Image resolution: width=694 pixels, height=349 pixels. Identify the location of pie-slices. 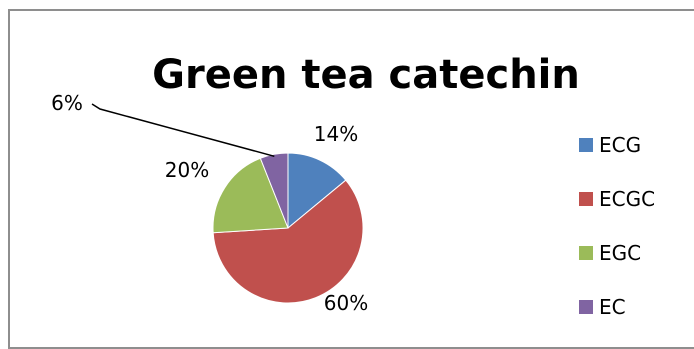
(288, 228).